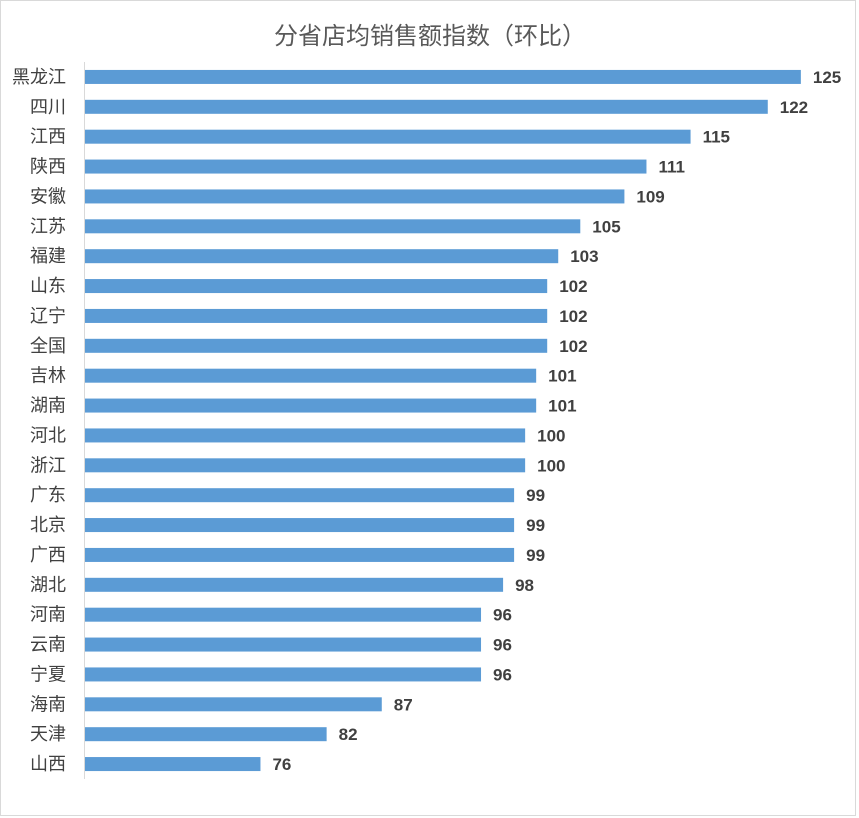 This screenshot has height=818, width=859. What do you see at coordinates (650, 196) in the screenshot?
I see `value-label-5: 109` at bounding box center [650, 196].